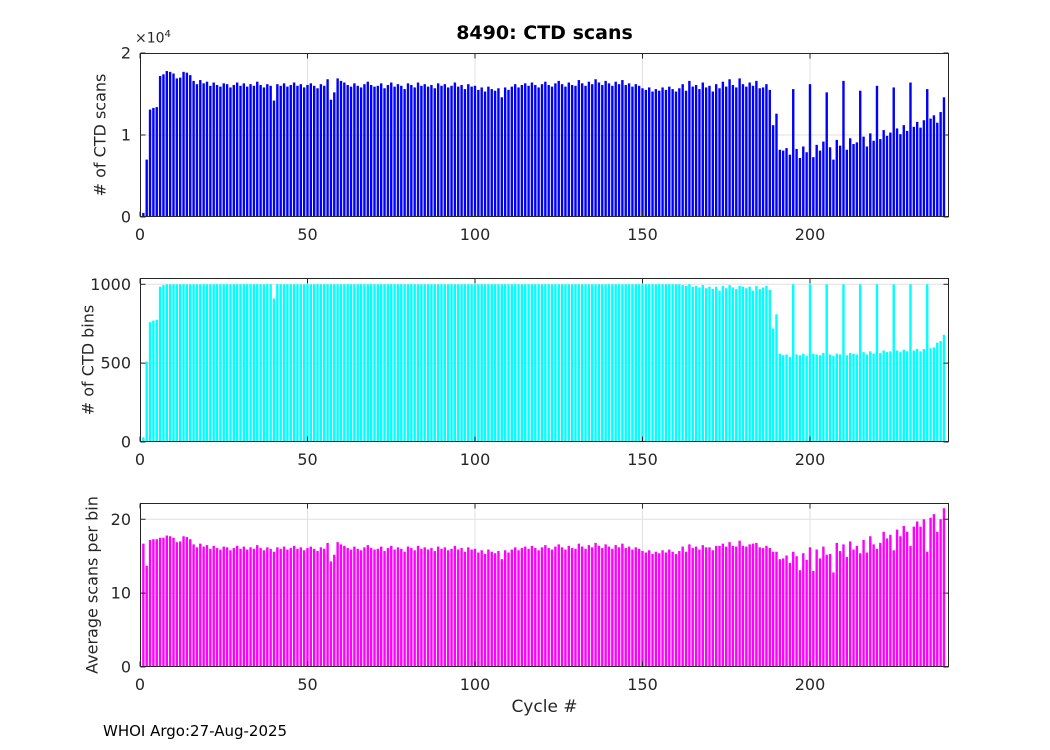 The width and height of the screenshot is (1050, 750). What do you see at coordinates (195, 731) in the screenshot?
I see `footer-credit: WHOI Argo:27-Aug-2025` at bounding box center [195, 731].